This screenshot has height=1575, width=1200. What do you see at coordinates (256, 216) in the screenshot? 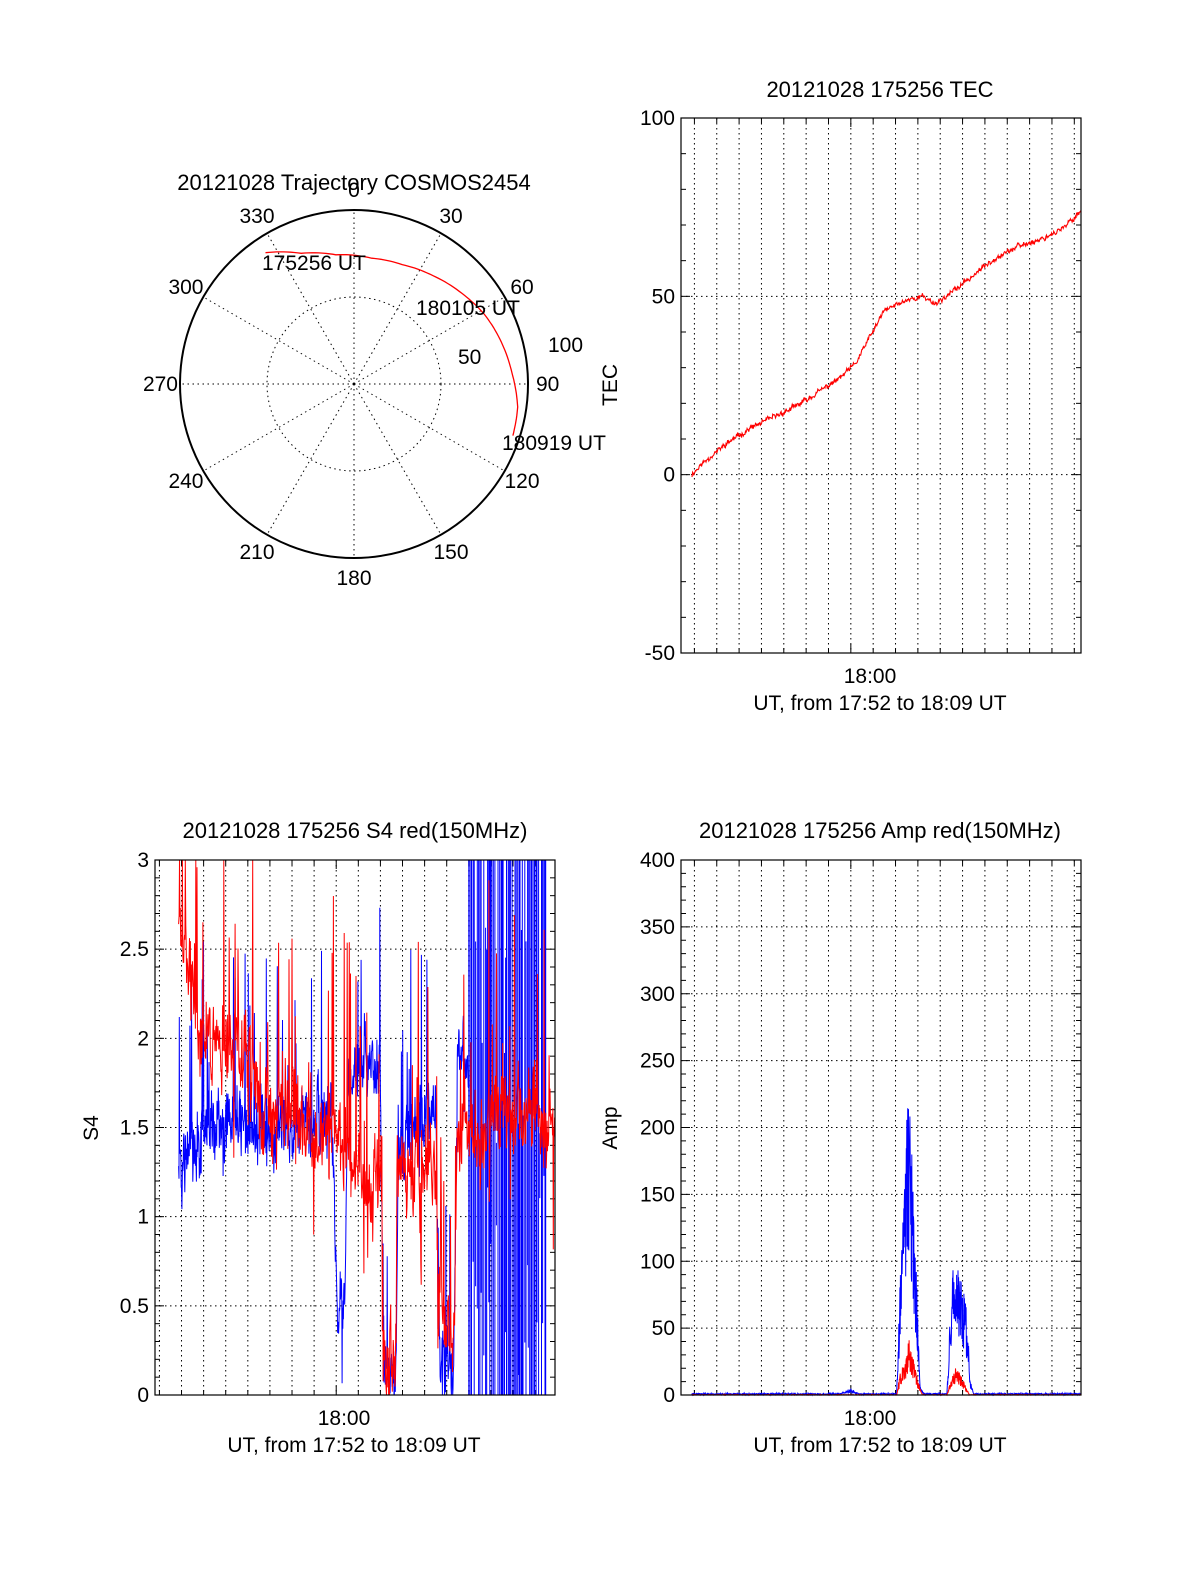
I see `polar-azimuth-label-330: 330` at bounding box center [256, 216].